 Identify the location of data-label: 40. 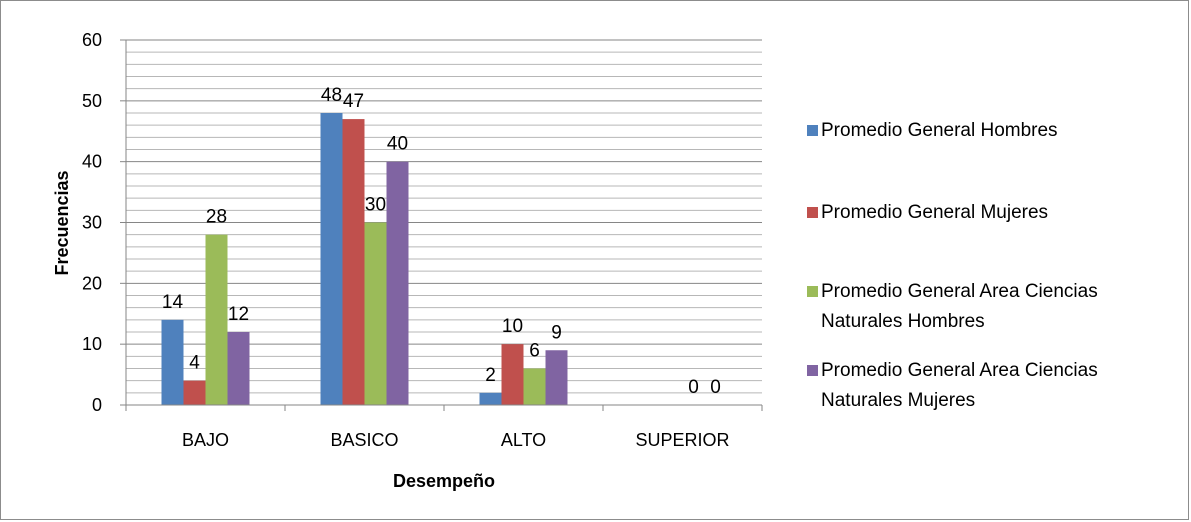
(397, 144).